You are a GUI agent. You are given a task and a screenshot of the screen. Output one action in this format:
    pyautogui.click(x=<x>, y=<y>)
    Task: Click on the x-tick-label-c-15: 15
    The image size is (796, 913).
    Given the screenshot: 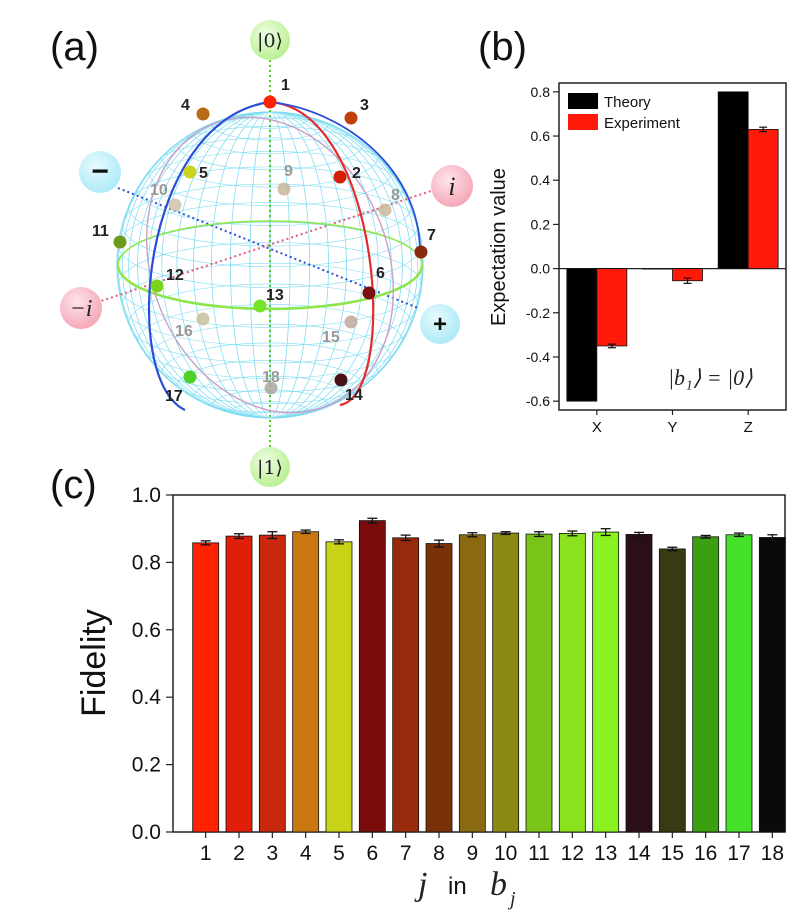 What is the action you would take?
    pyautogui.click(x=672, y=853)
    